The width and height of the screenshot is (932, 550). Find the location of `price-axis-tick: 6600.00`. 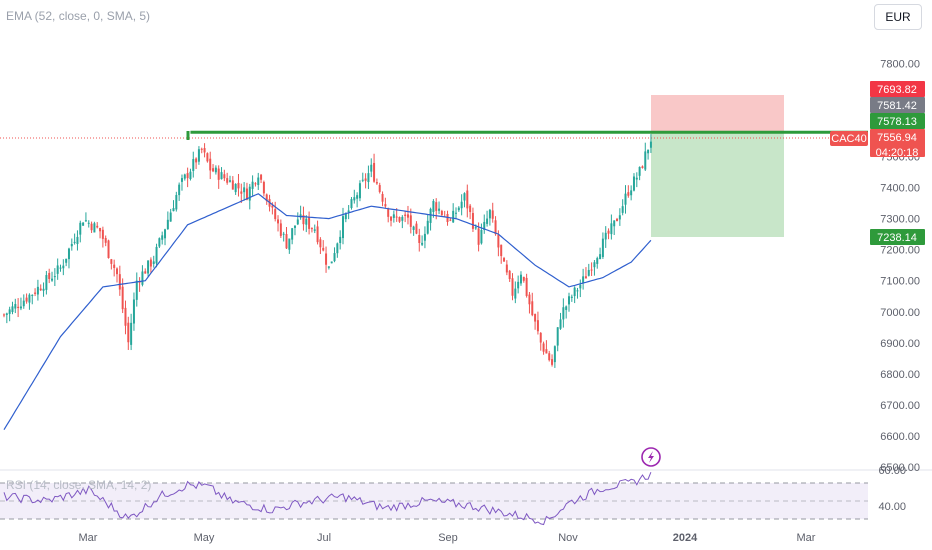

price-axis-tick: 6600.00 is located at coordinates (900, 437).